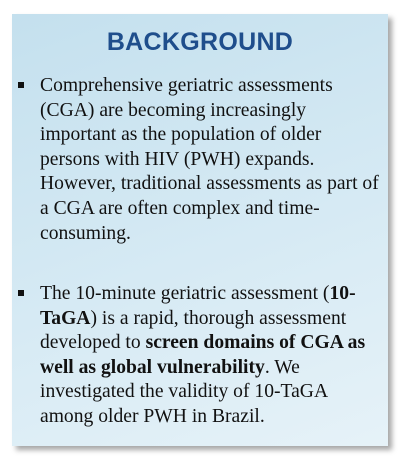  What do you see at coordinates (200, 42) in the screenshot?
I see `section-title: BACKGROUND` at bounding box center [200, 42].